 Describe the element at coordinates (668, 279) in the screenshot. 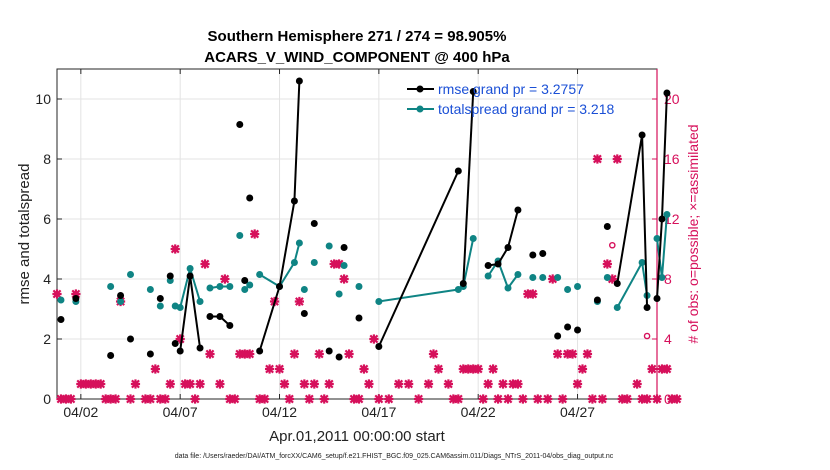

I see `y-right-tick-label: 8` at that location.